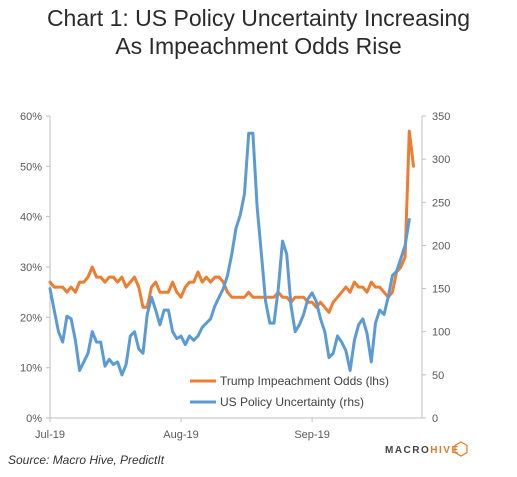  What do you see at coordinates (304, 381) in the screenshot?
I see `legend-label-impeachment-odds: Trump Impeachment Odds (lhs)` at bounding box center [304, 381].